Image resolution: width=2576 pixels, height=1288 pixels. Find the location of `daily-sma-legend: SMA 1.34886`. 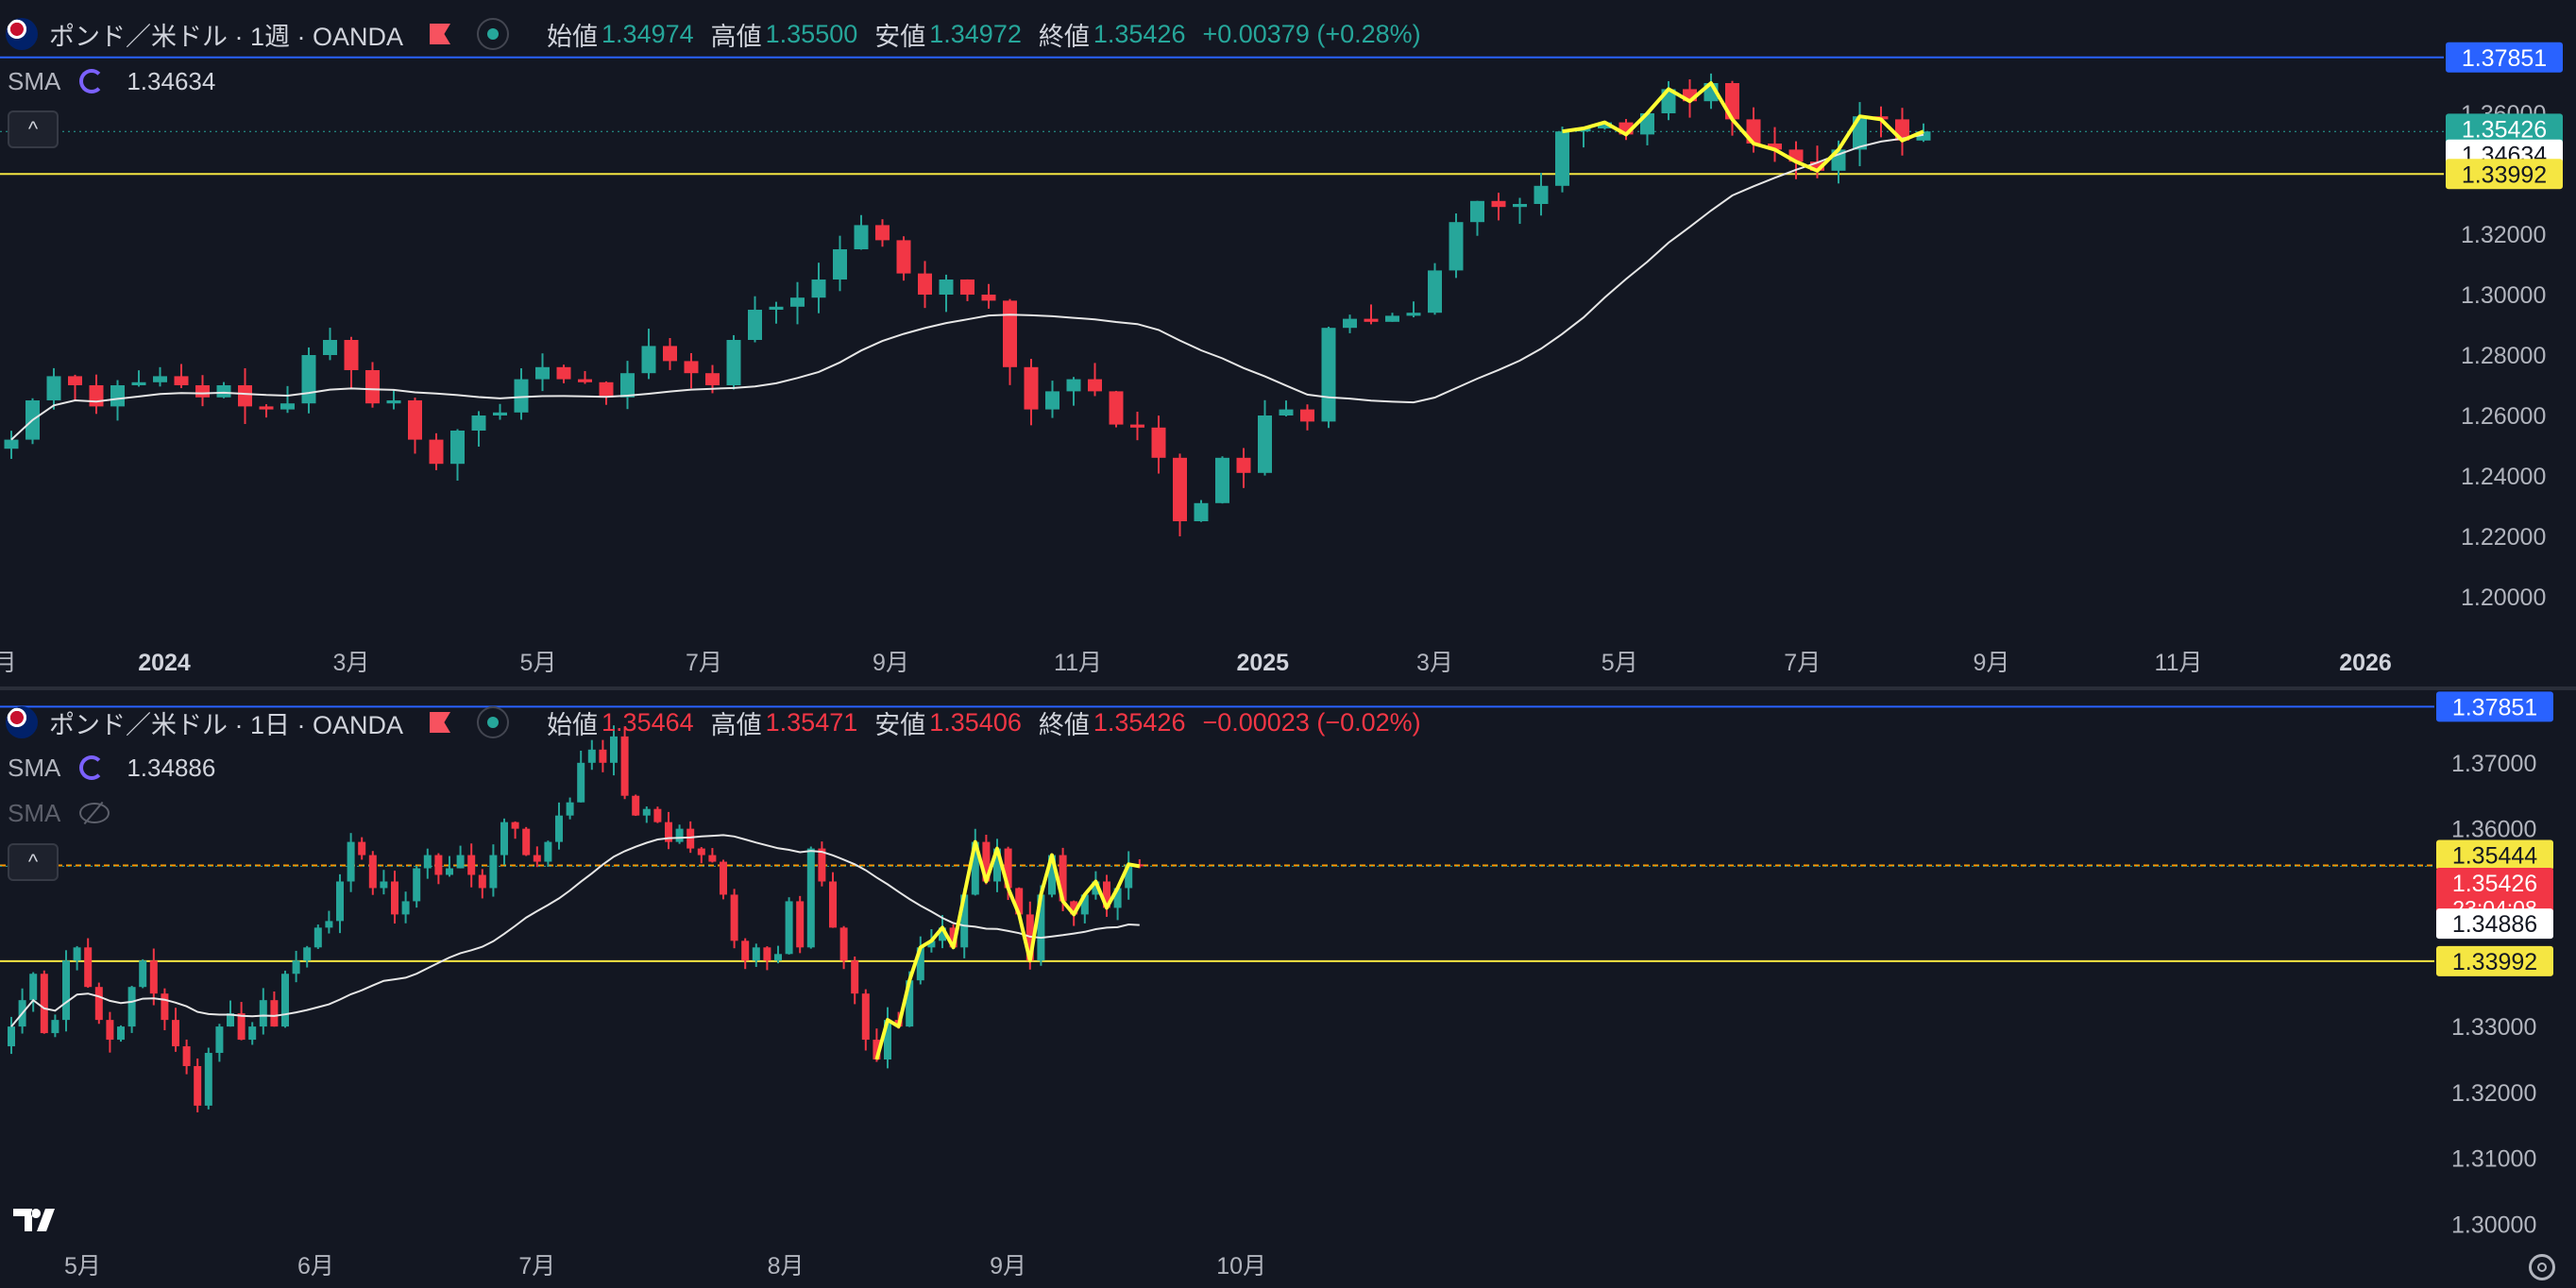

daily-sma-legend: SMA 1.34886 is located at coordinates (111, 768).